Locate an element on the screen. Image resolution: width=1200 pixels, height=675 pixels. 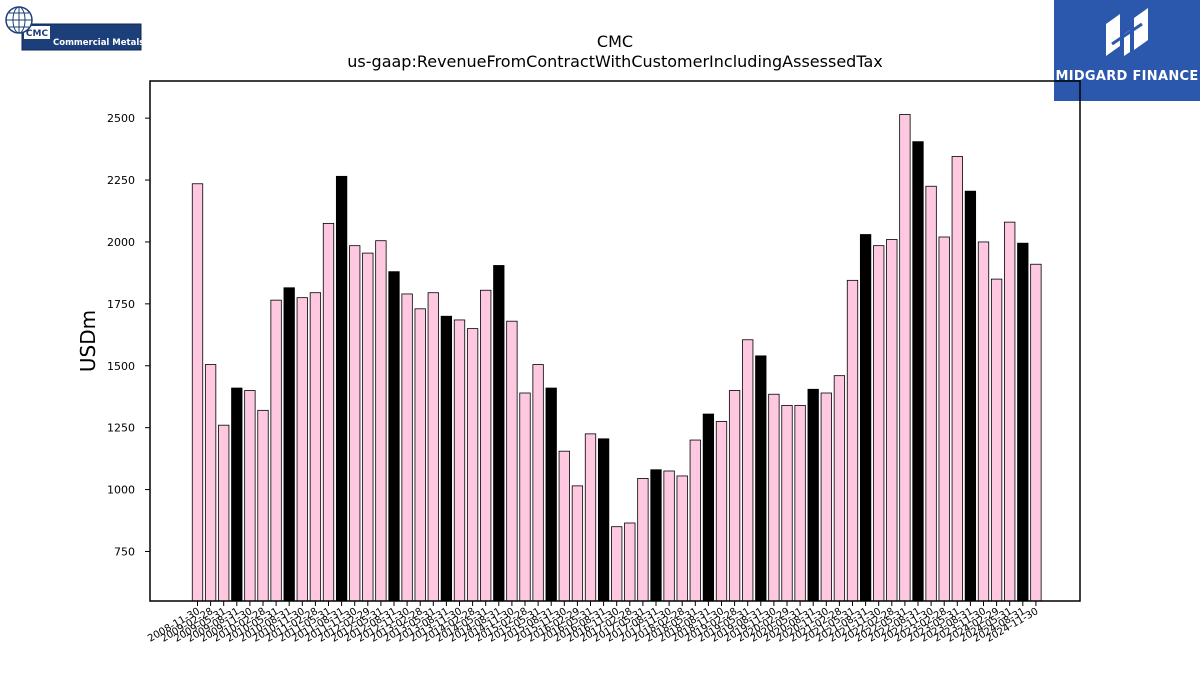
midgard-finance-logo: MIDGARD FINANCE is located at coordinates (1127, 50).